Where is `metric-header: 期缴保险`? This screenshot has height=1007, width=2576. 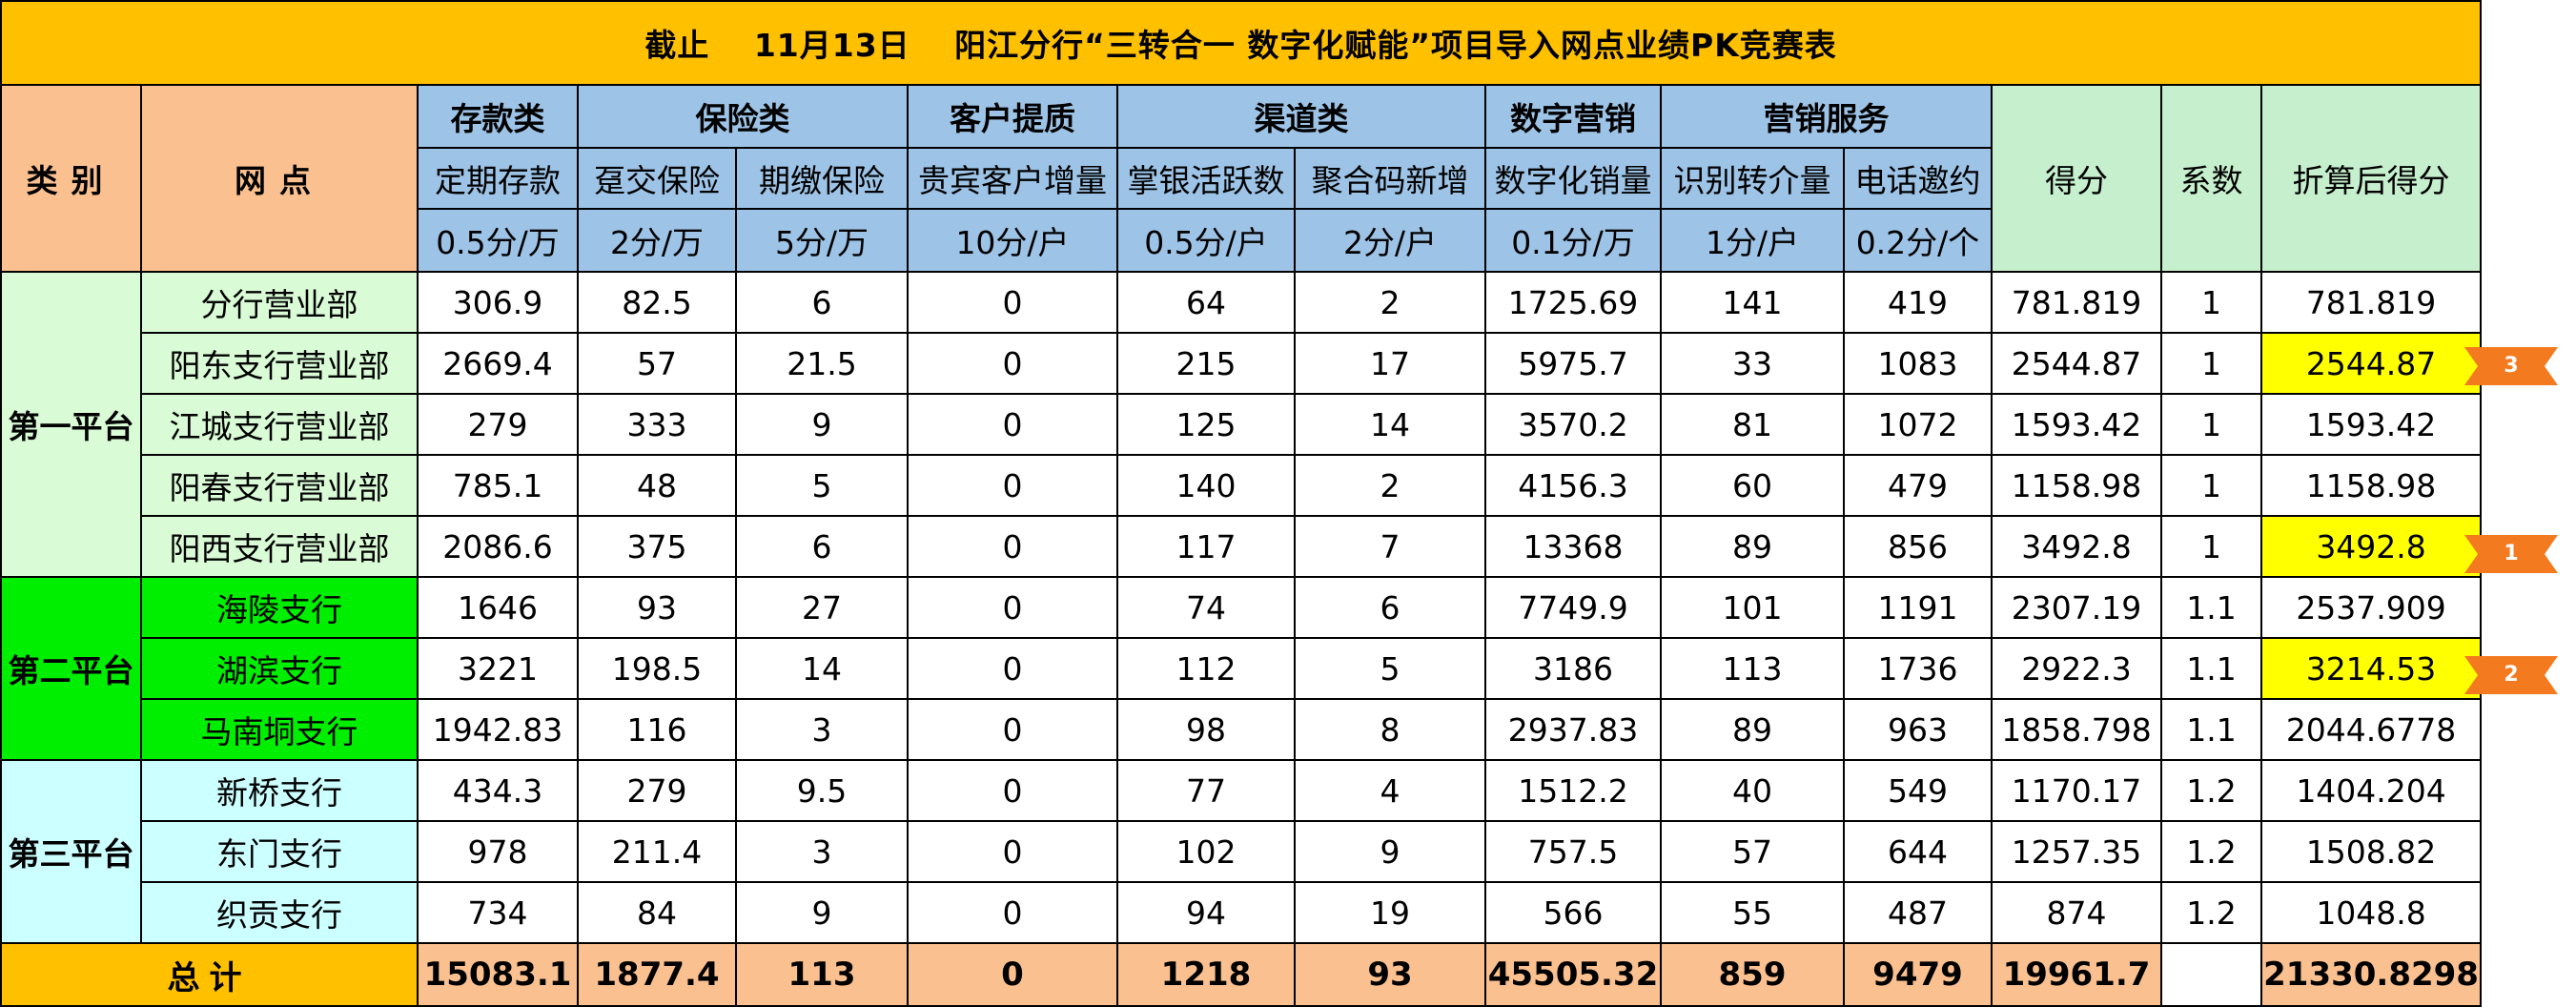 metric-header: 期缴保险 is located at coordinates (822, 178).